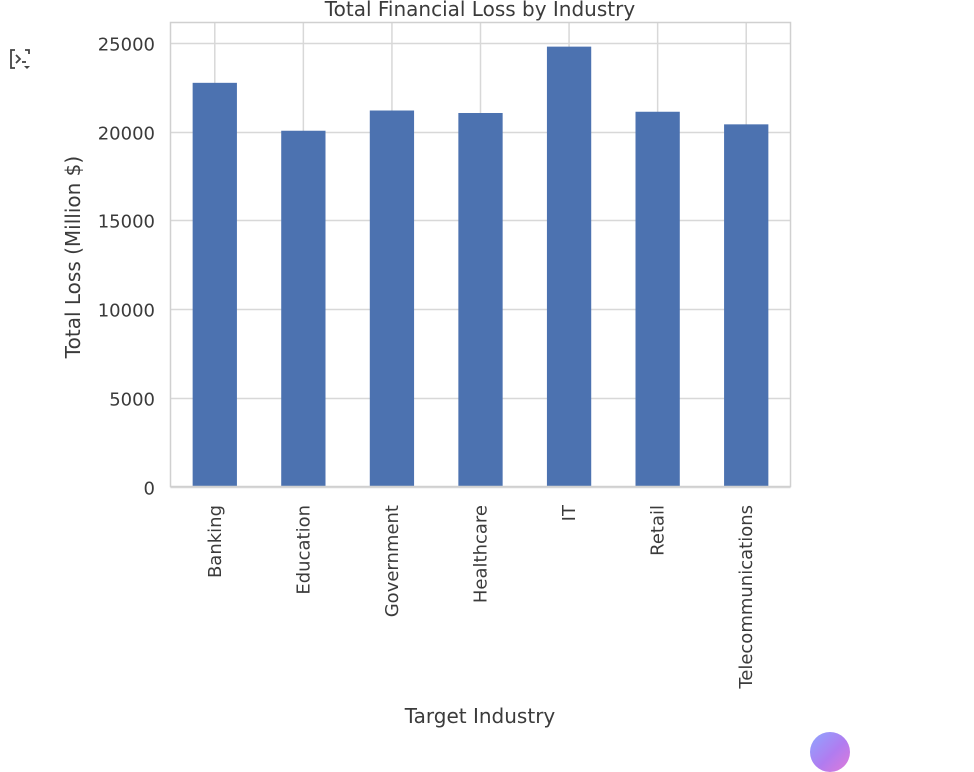 The height and width of the screenshot is (772, 974). Describe the element at coordinates (657, 299) in the screenshot. I see `bar-retail` at that location.